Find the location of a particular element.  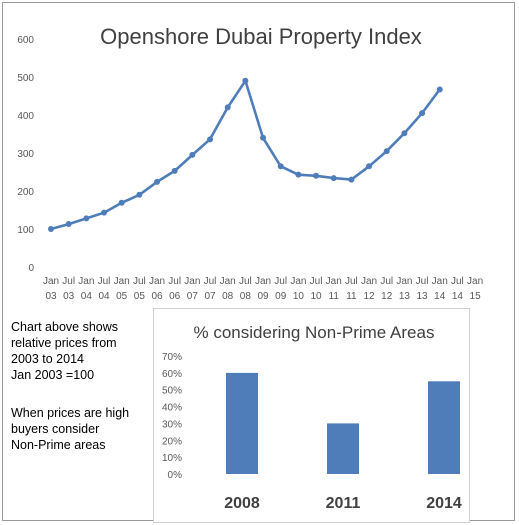

y-tick-label: 200 is located at coordinates (25, 192).